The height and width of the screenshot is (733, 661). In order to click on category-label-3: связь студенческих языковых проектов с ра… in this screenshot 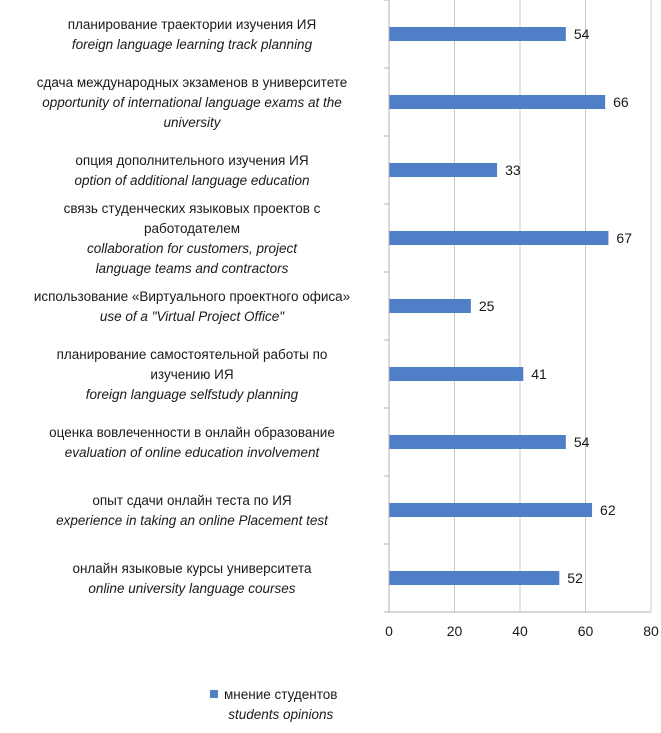, I will do `click(192, 238)`.